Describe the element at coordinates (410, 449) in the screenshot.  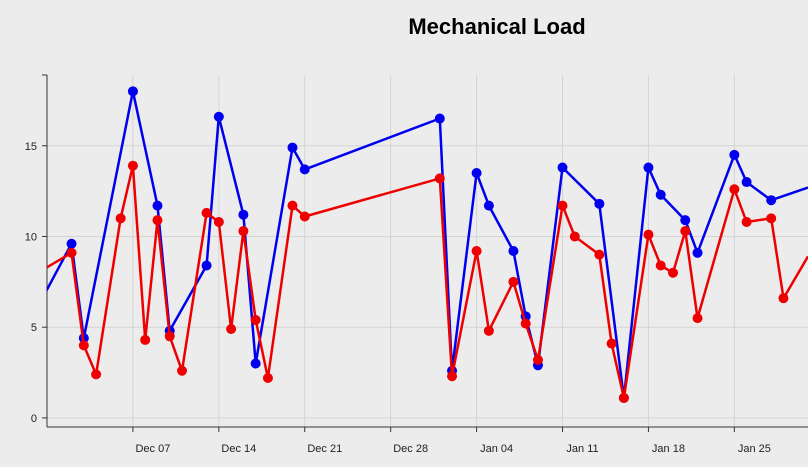
I see `x-tick-label: Dec 28` at that location.